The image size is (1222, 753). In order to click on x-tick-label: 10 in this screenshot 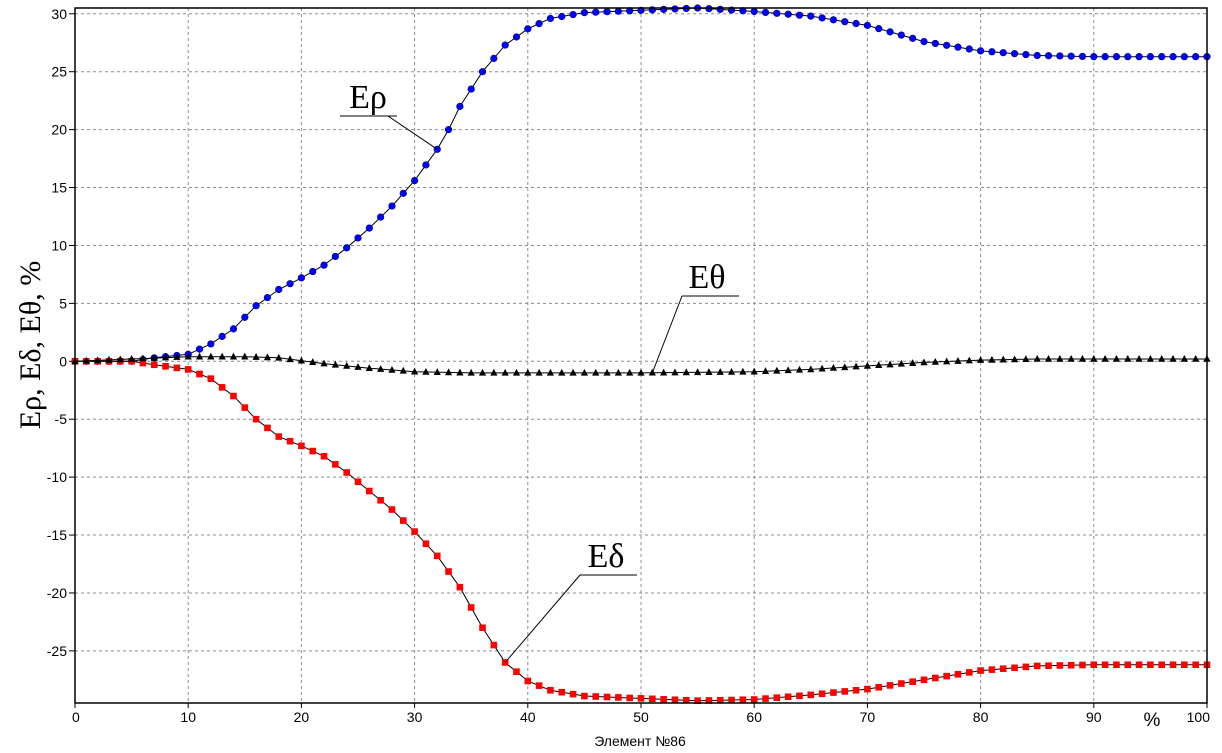, I will do `click(188, 717)`.